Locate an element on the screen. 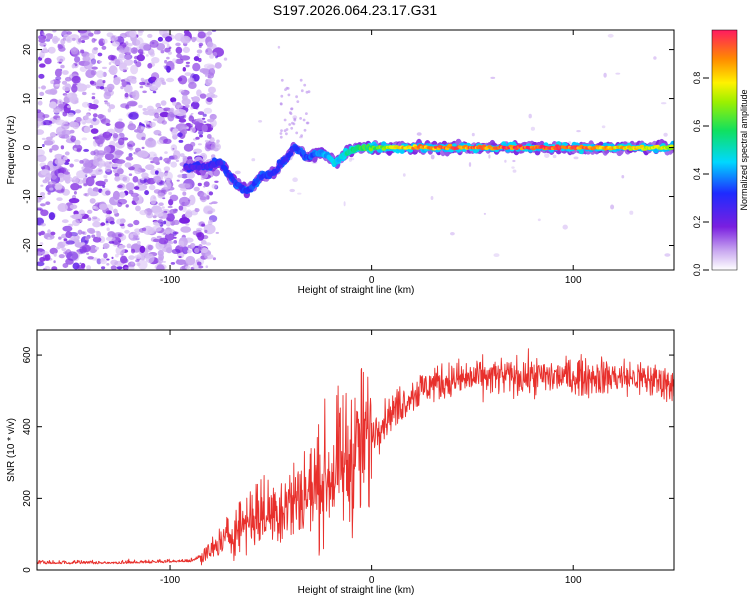 This screenshot has width=750, height=600. colorbar-tick-label: 0.0 is located at coordinates (697, 270).